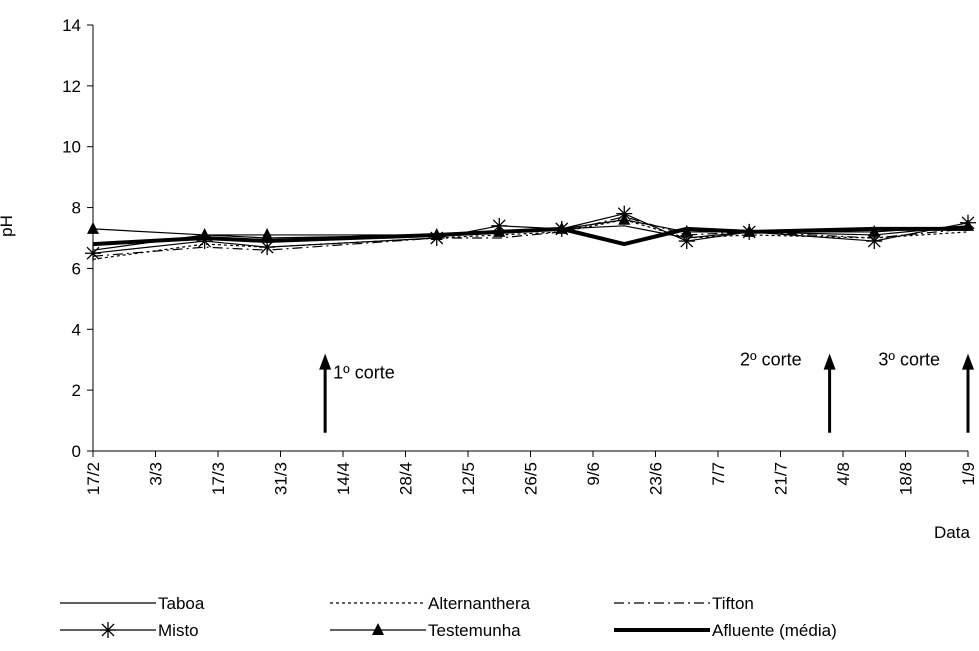 This screenshot has height=651, width=979. I want to click on legend-label: Testemunha, so click(474, 630).